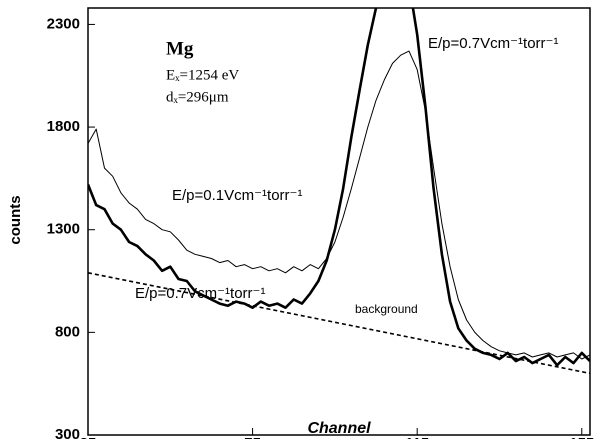  I want to click on y-axis-label: counts, so click(15, 219).